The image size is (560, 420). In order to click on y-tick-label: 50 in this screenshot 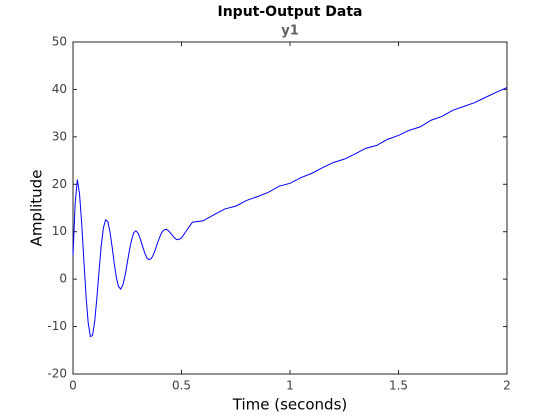, I will do `click(59, 42)`.